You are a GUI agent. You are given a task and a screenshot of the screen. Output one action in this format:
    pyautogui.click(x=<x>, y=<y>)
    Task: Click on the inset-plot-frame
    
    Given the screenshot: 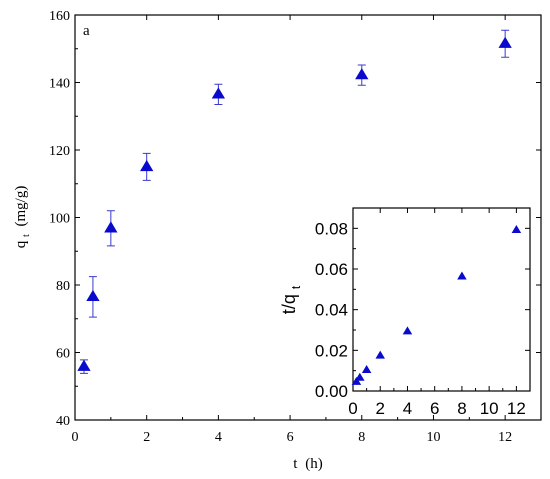 What is the action you would take?
    pyautogui.click(x=441, y=299)
    